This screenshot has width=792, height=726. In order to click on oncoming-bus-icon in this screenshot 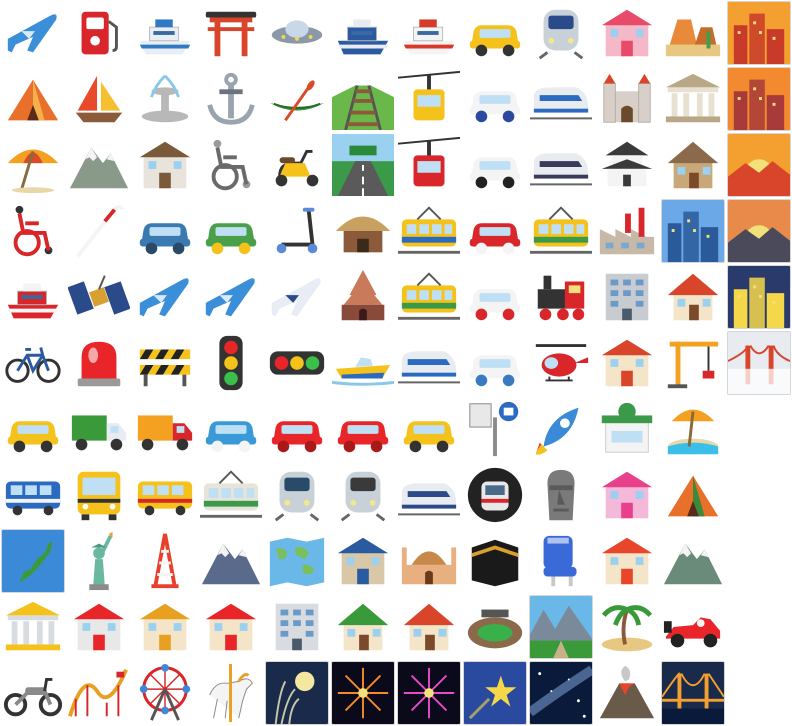, I will do `click(99, 495)`.